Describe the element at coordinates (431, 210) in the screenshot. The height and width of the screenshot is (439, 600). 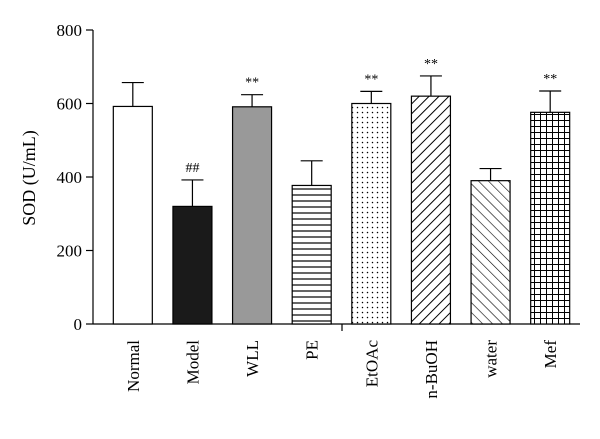
I see `bar-n-buoh` at that location.